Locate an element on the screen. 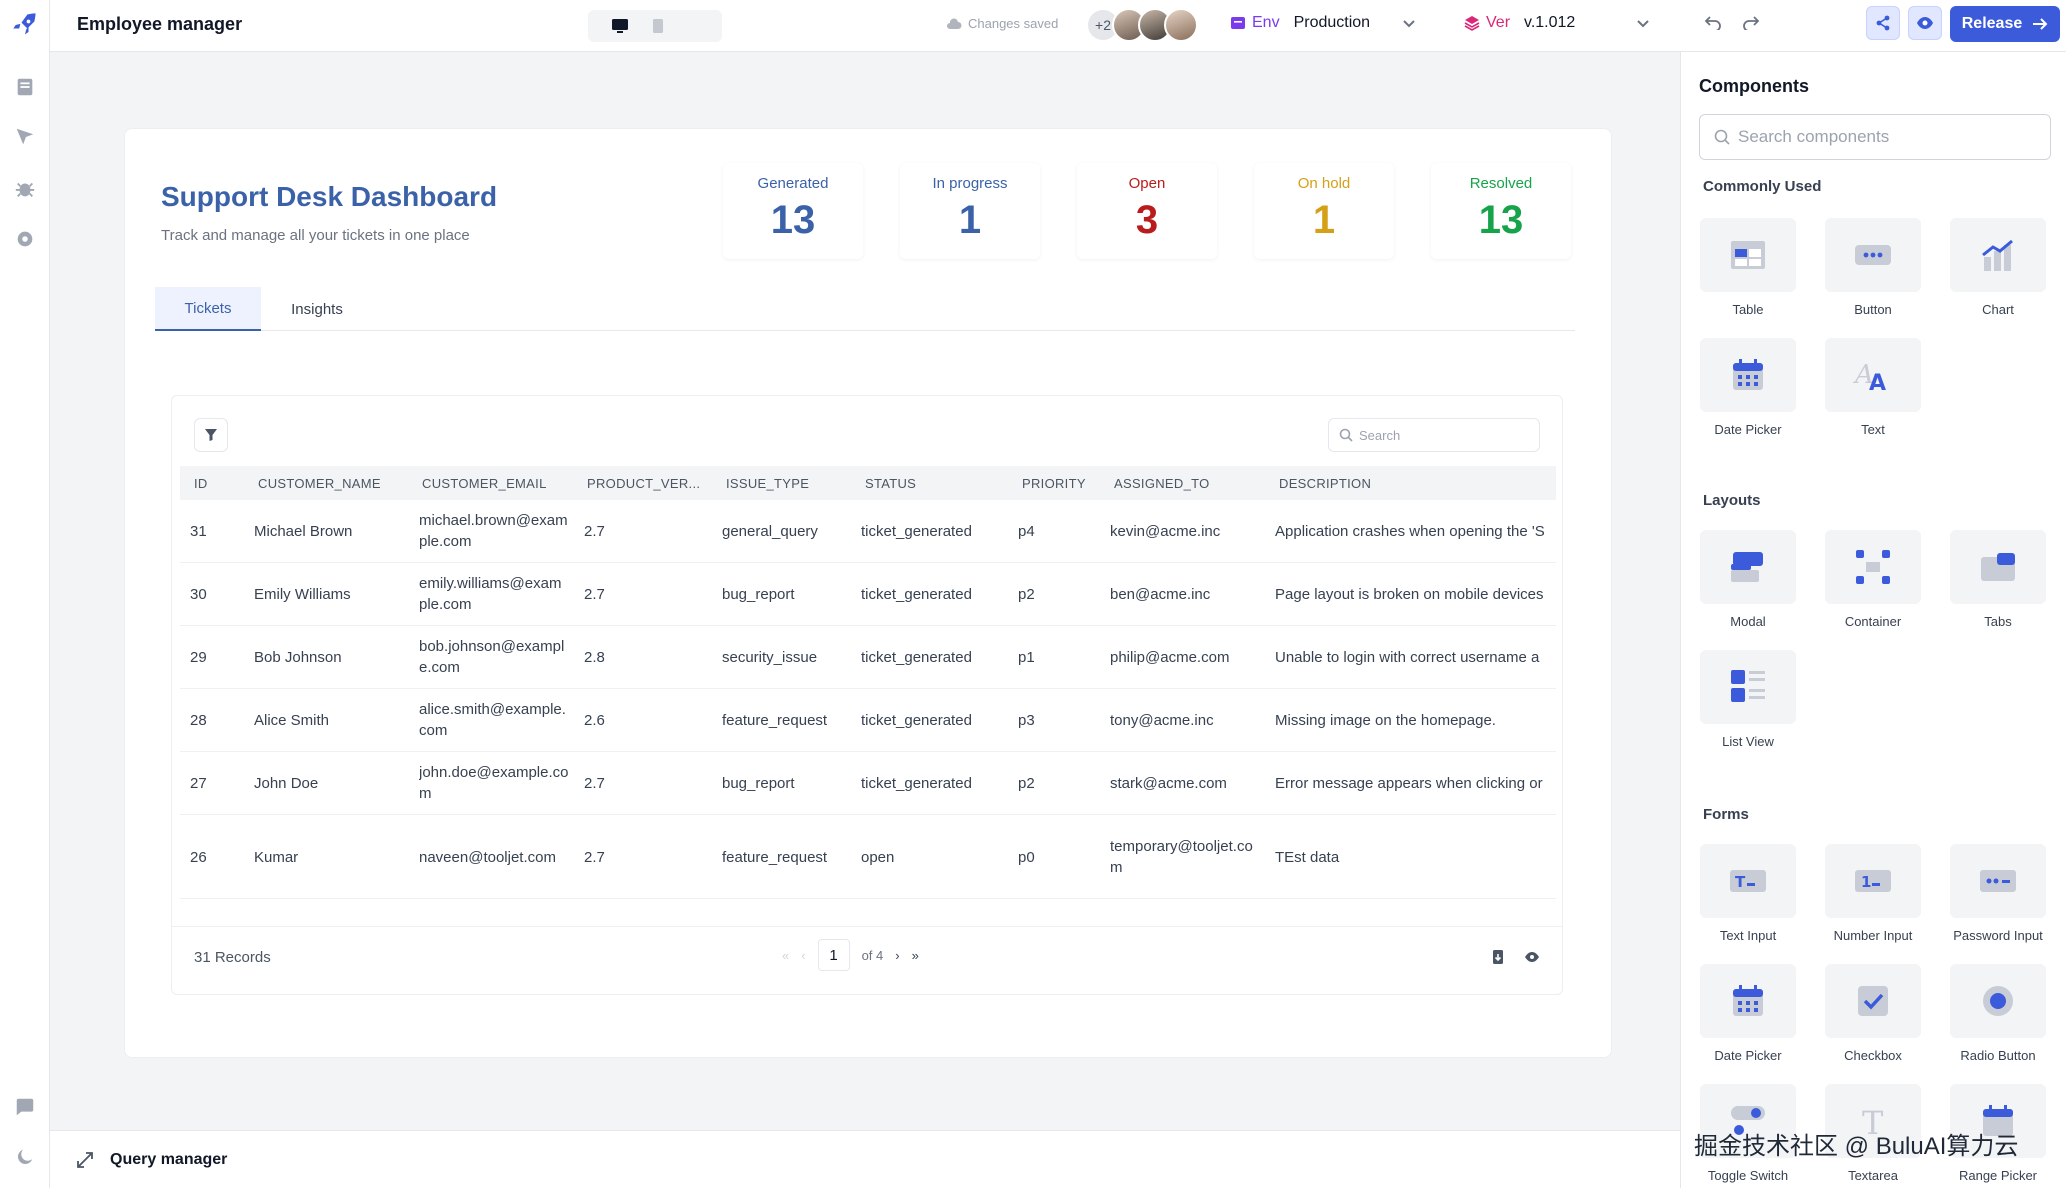 The width and height of the screenshot is (2066, 1188). redo-icon is located at coordinates (1751, 24).